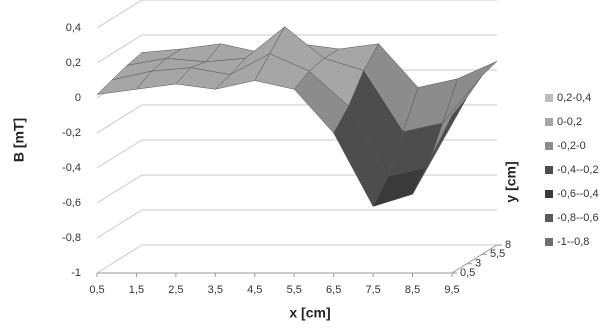 Image resolution: width=614 pixels, height=329 pixels. What do you see at coordinates (215, 290) in the screenshot?
I see `x-tick-label: 3,5` at bounding box center [215, 290].